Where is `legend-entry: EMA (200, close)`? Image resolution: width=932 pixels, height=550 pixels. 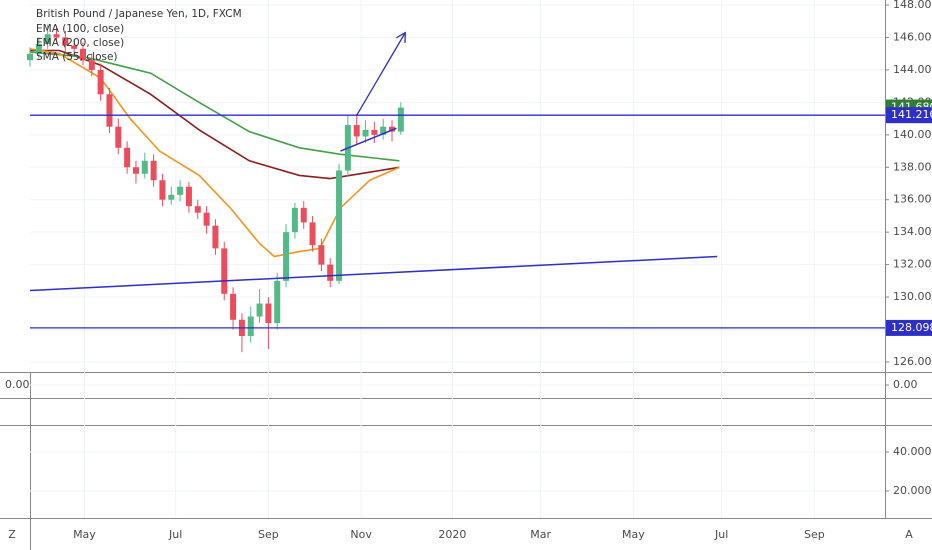
legend-entry: EMA (200, close) is located at coordinates (80, 43).